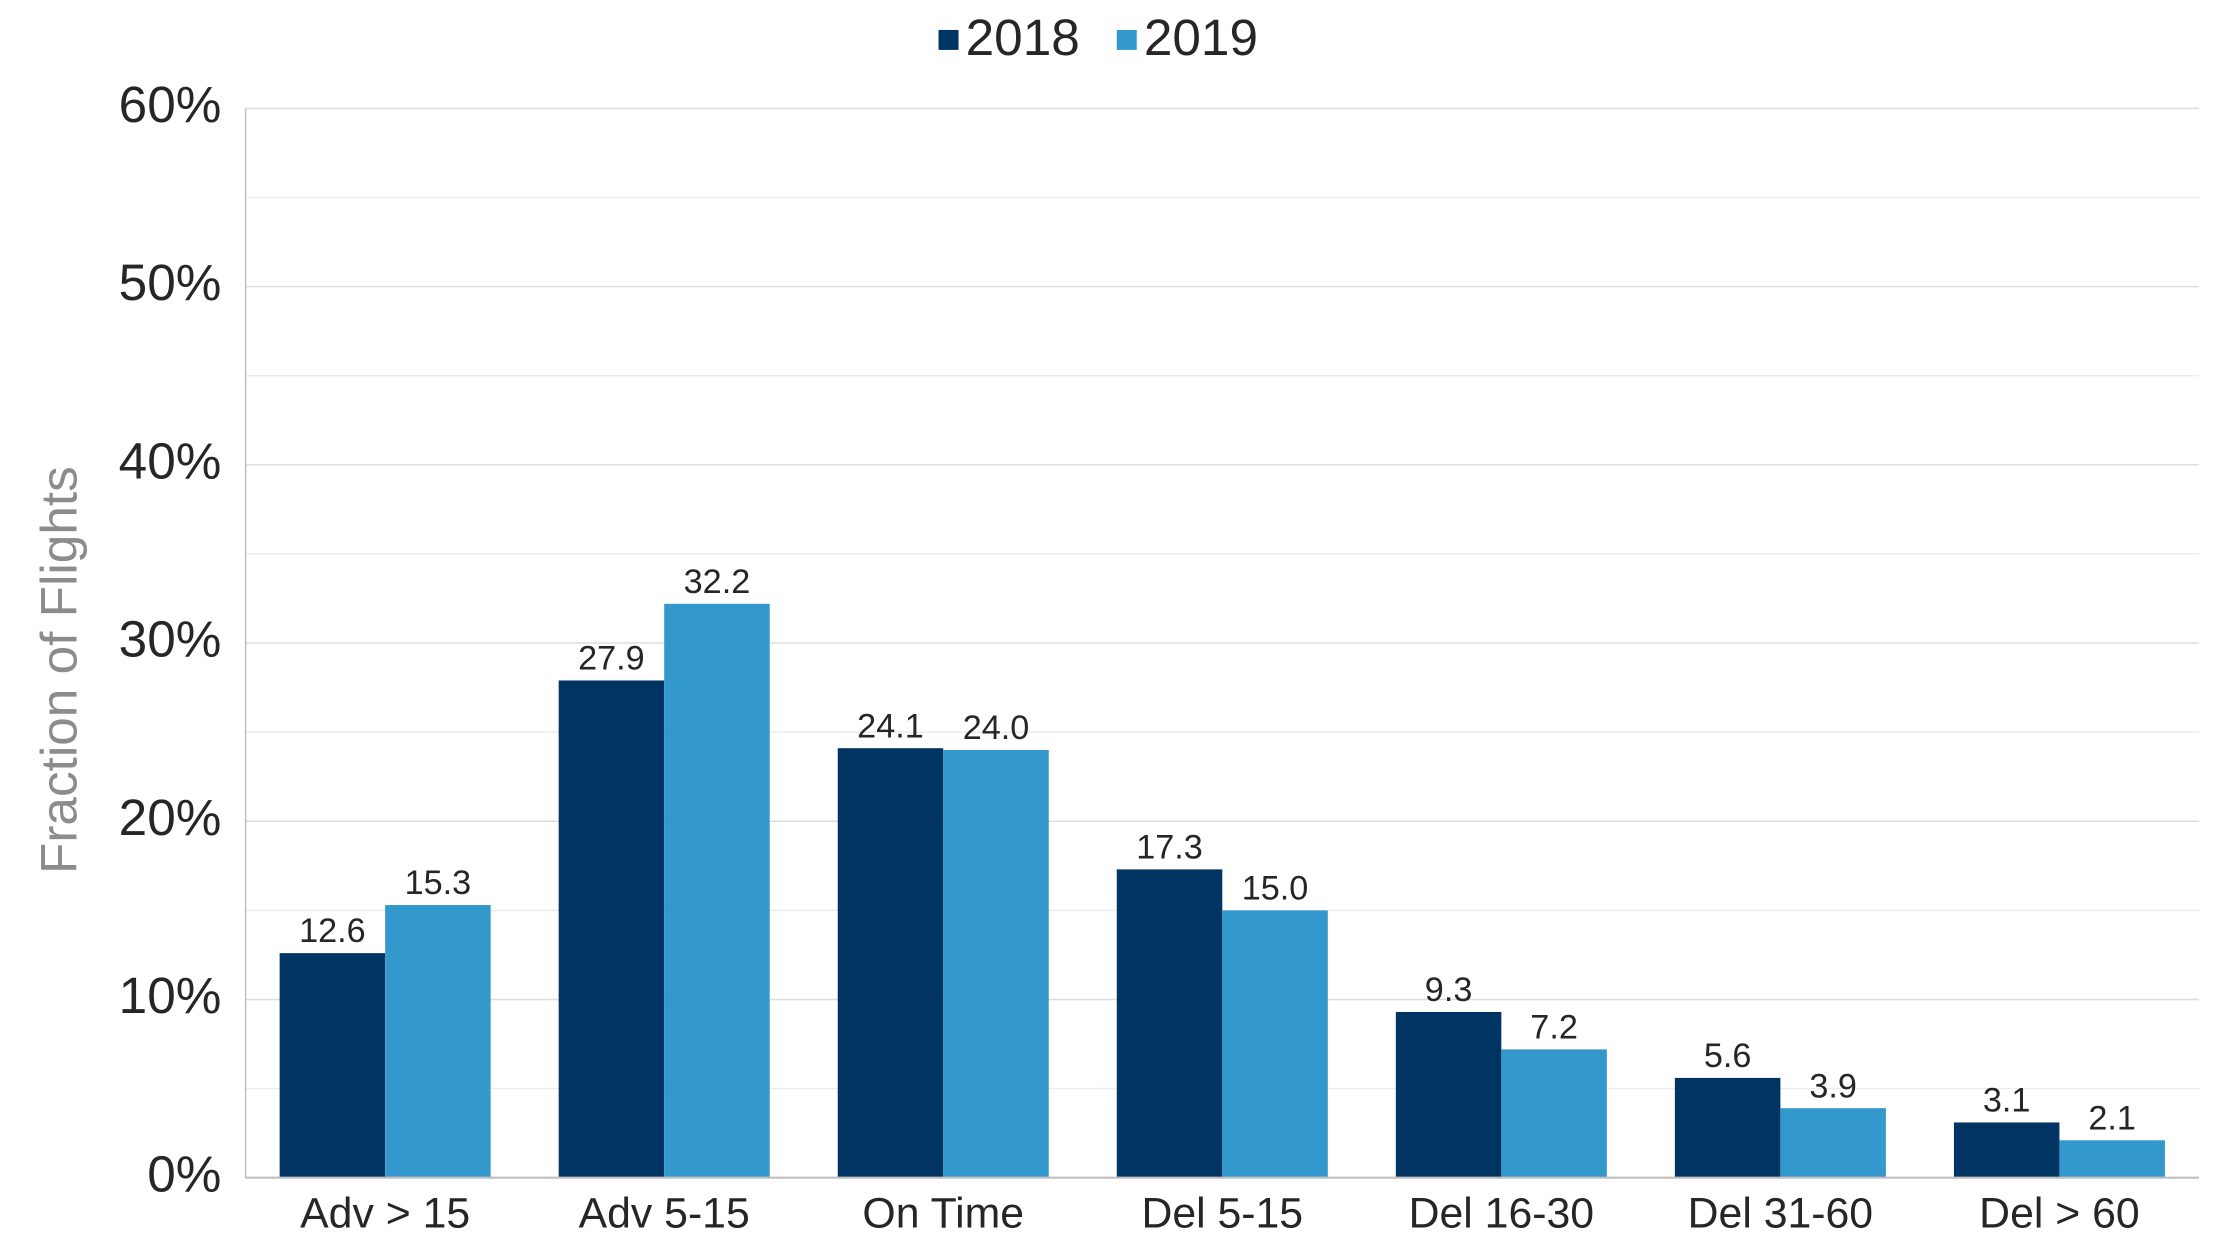 The image size is (2225, 1249). I want to click on value-label: 3.9, so click(1833, 1086).